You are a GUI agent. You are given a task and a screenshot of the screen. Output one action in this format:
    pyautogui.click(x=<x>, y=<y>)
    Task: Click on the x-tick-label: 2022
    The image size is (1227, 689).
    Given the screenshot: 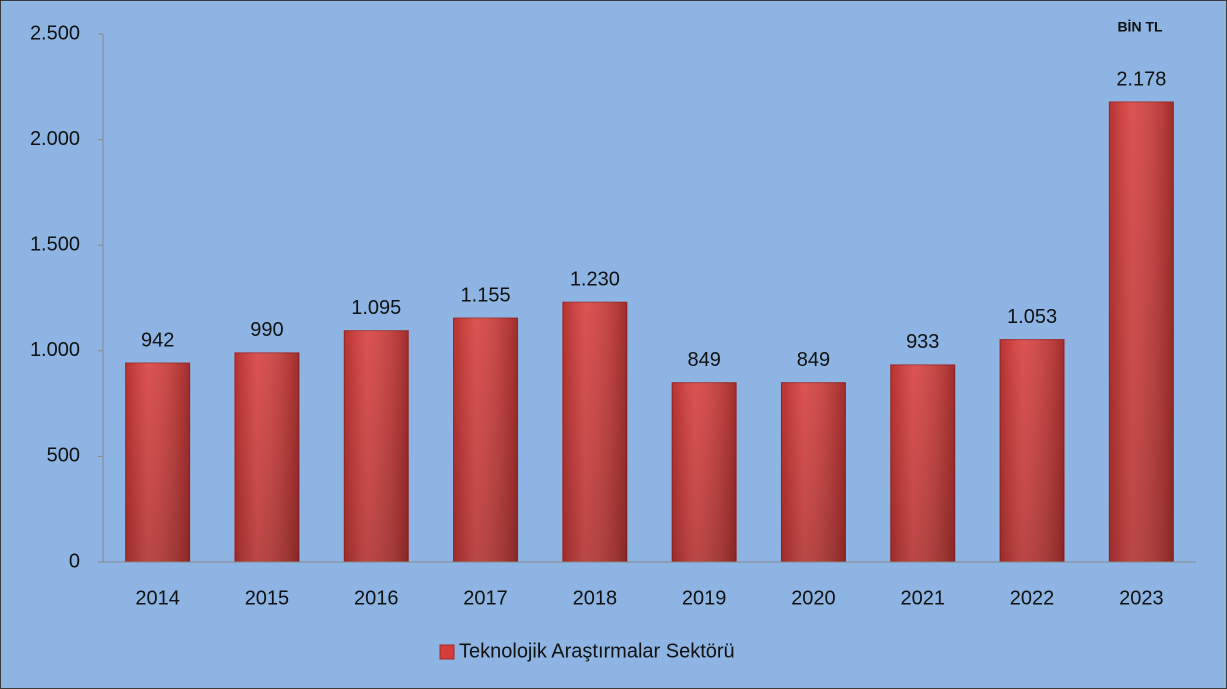 What is the action you would take?
    pyautogui.click(x=1032, y=598)
    